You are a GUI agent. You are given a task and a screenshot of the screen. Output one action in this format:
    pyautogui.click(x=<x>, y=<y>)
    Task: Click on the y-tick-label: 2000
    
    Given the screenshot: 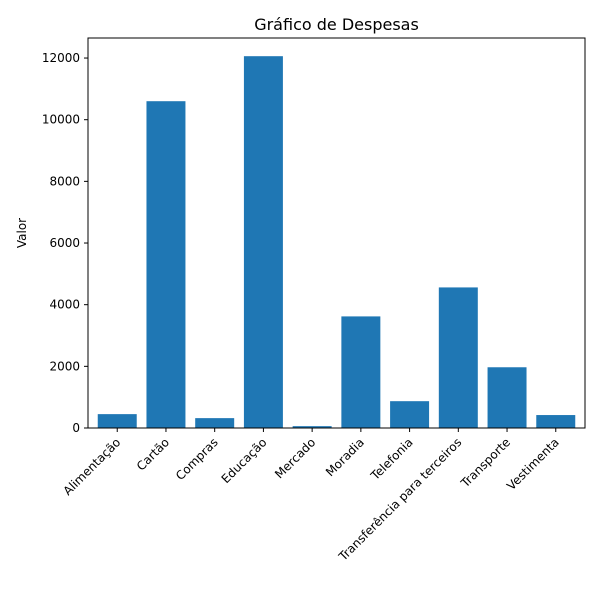 What is the action you would take?
    pyautogui.click(x=64, y=366)
    